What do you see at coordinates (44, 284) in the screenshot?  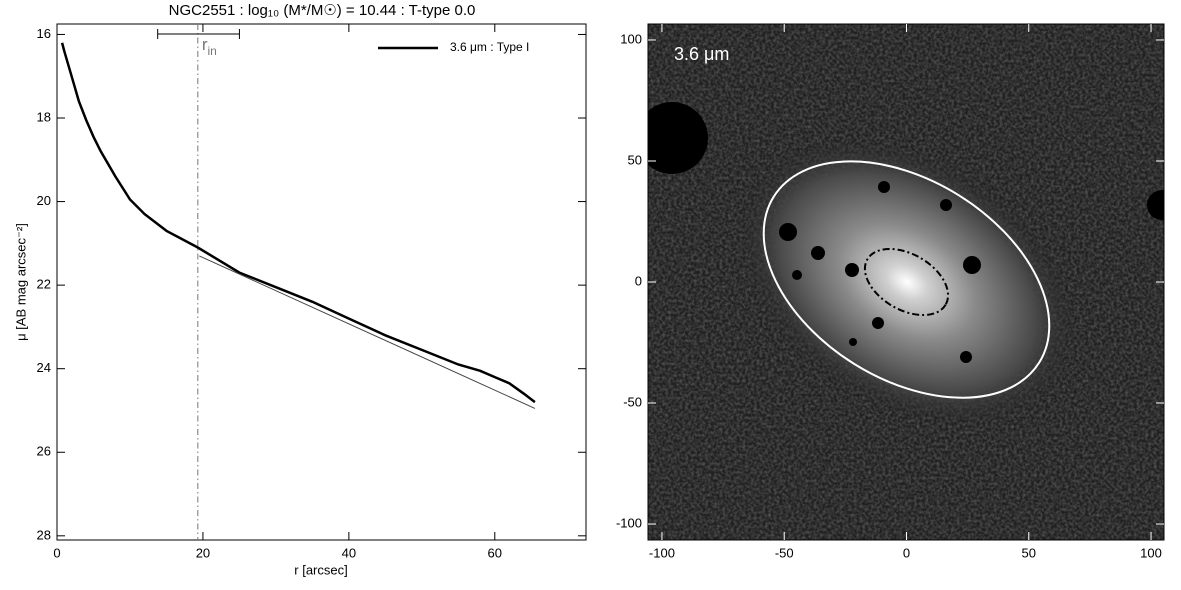 I see `y-tick-label: 22` at bounding box center [44, 284].